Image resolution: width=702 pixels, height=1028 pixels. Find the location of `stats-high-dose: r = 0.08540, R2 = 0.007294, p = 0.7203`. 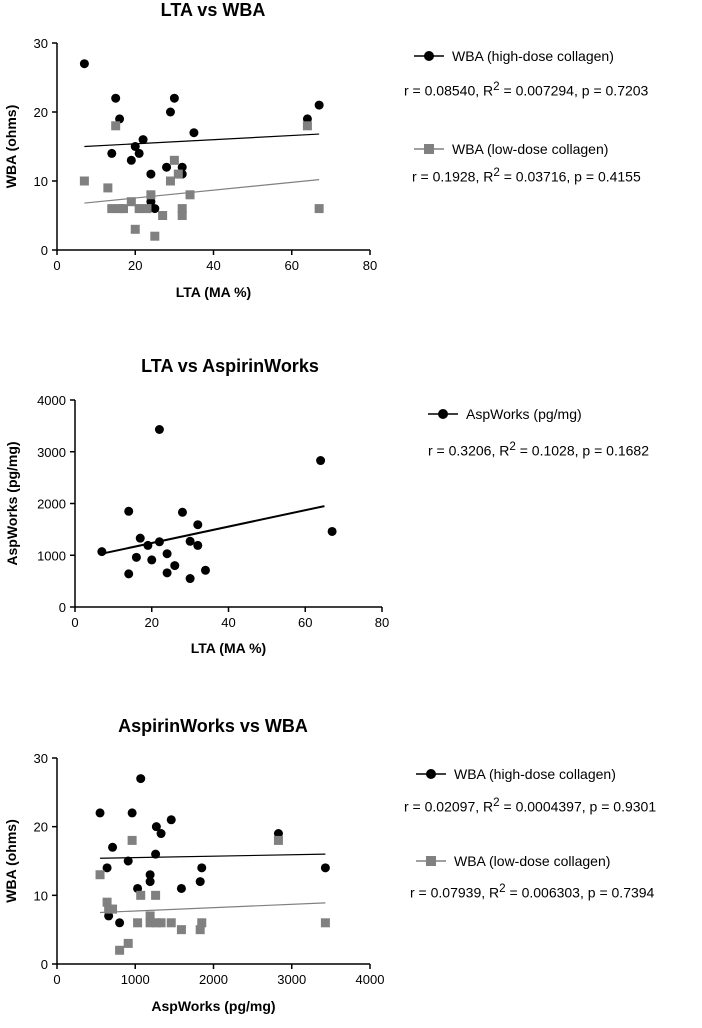

stats-high-dose: r = 0.08540, R2 = 0.007294, p = 0.7203 is located at coordinates (526, 89).